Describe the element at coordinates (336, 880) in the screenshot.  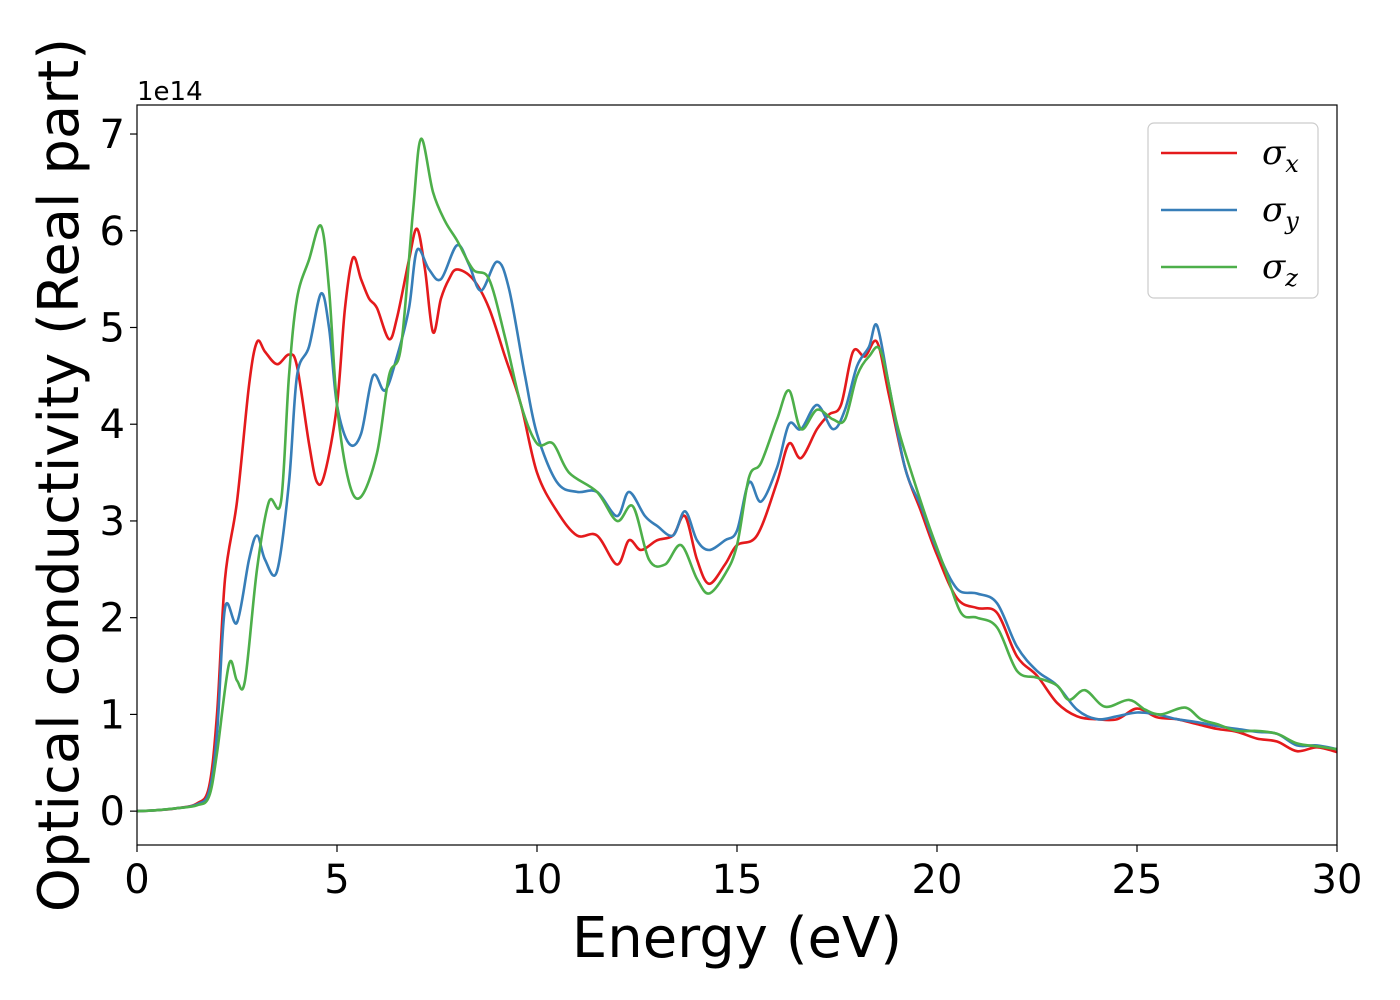
I see `x-tick-label: 5` at that location.